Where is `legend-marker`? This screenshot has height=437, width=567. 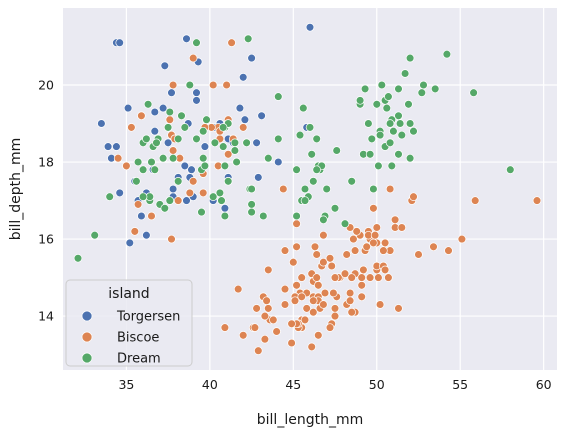 legend-marker is located at coordinates (87, 337).